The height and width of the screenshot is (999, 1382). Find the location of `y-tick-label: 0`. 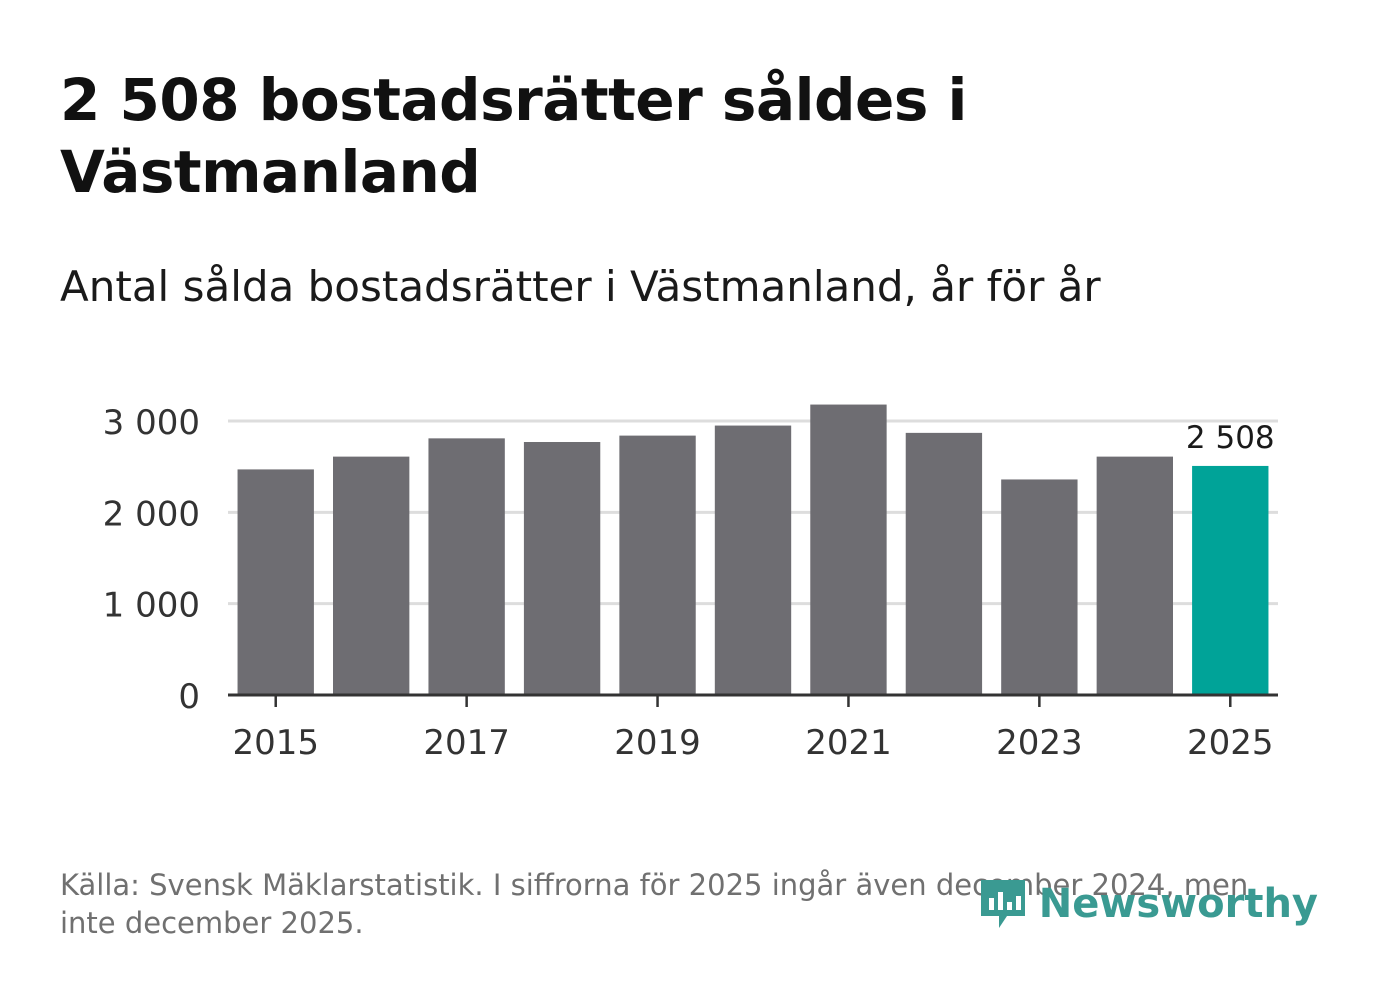

y-tick-label: 0 is located at coordinates (189, 697).